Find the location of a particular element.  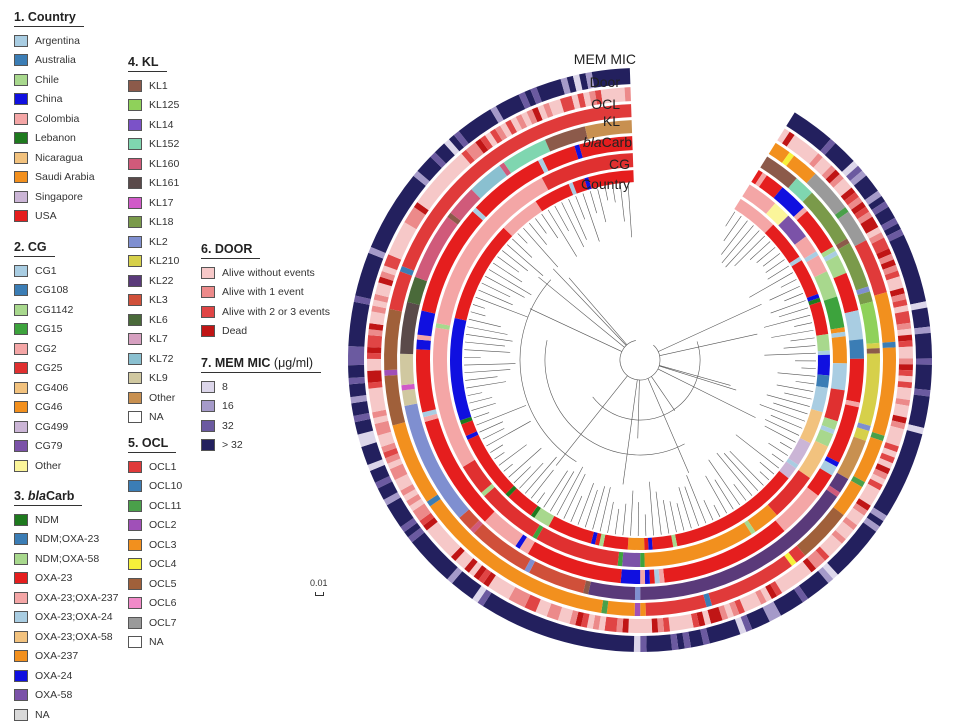

legend-cg-title: 2. CG is located at coordinates (34, 248).